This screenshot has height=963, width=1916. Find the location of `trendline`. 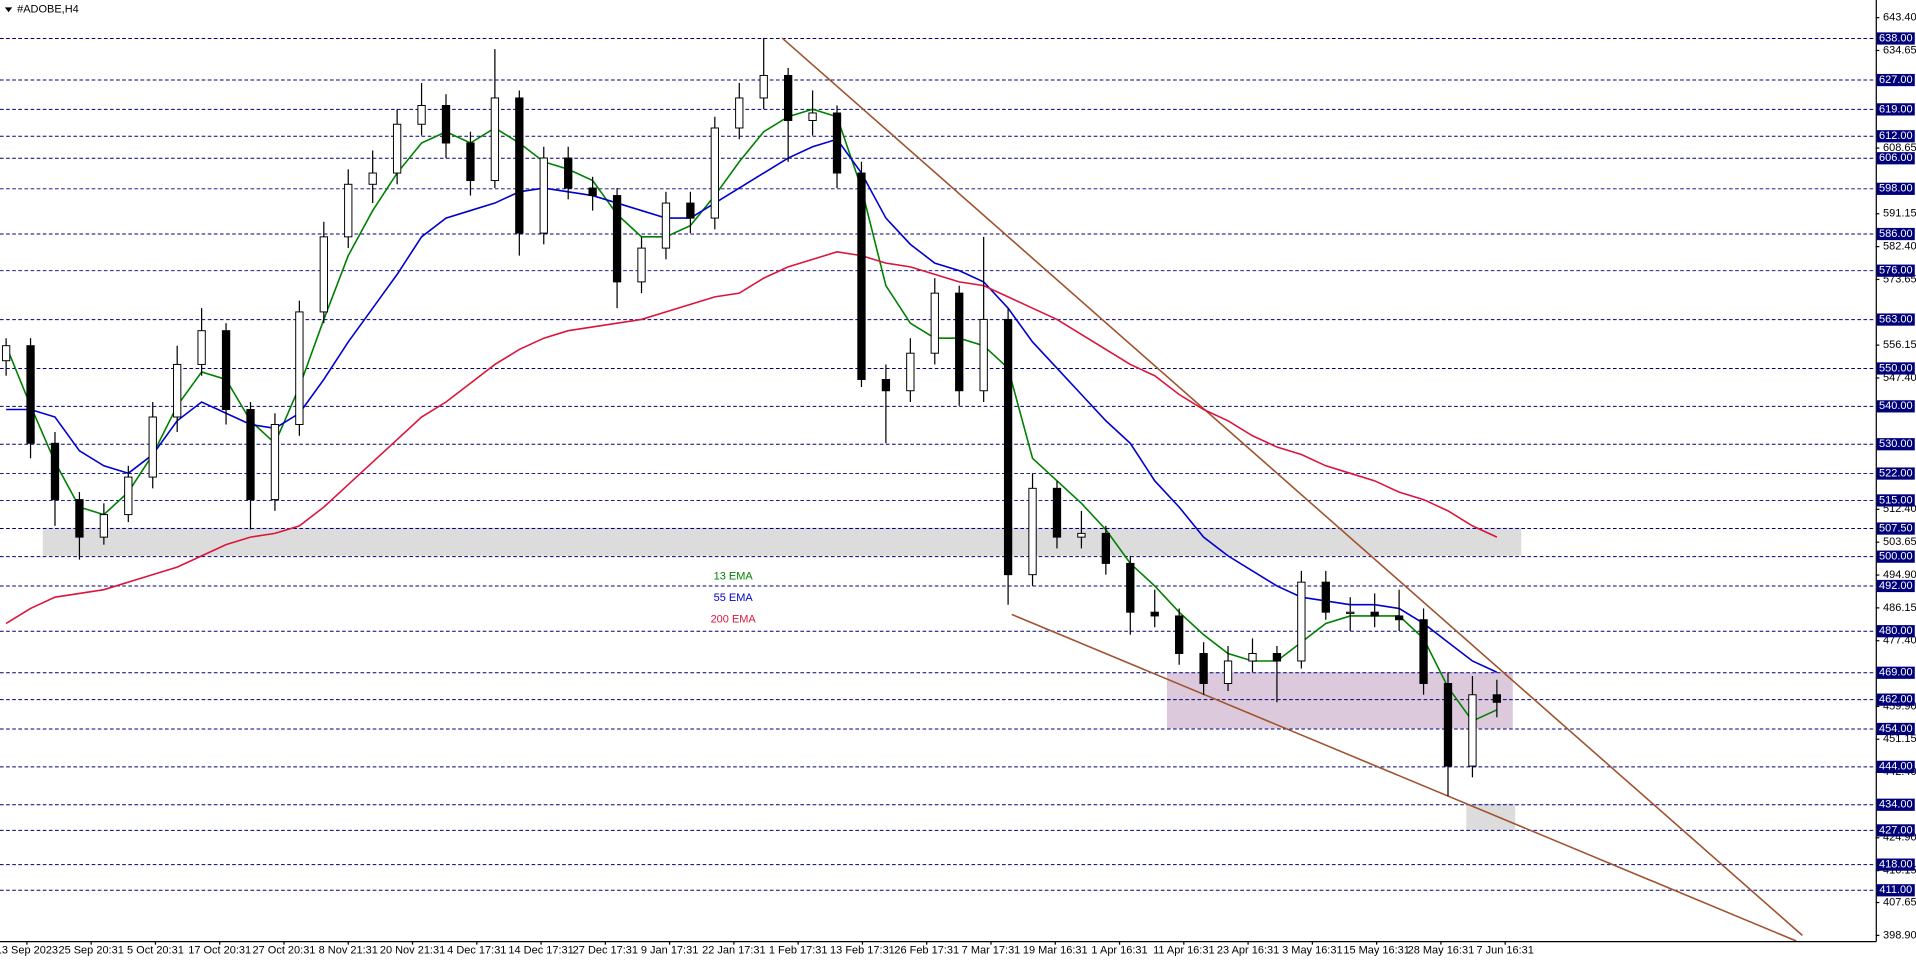

trendline is located at coordinates (1404, 777).